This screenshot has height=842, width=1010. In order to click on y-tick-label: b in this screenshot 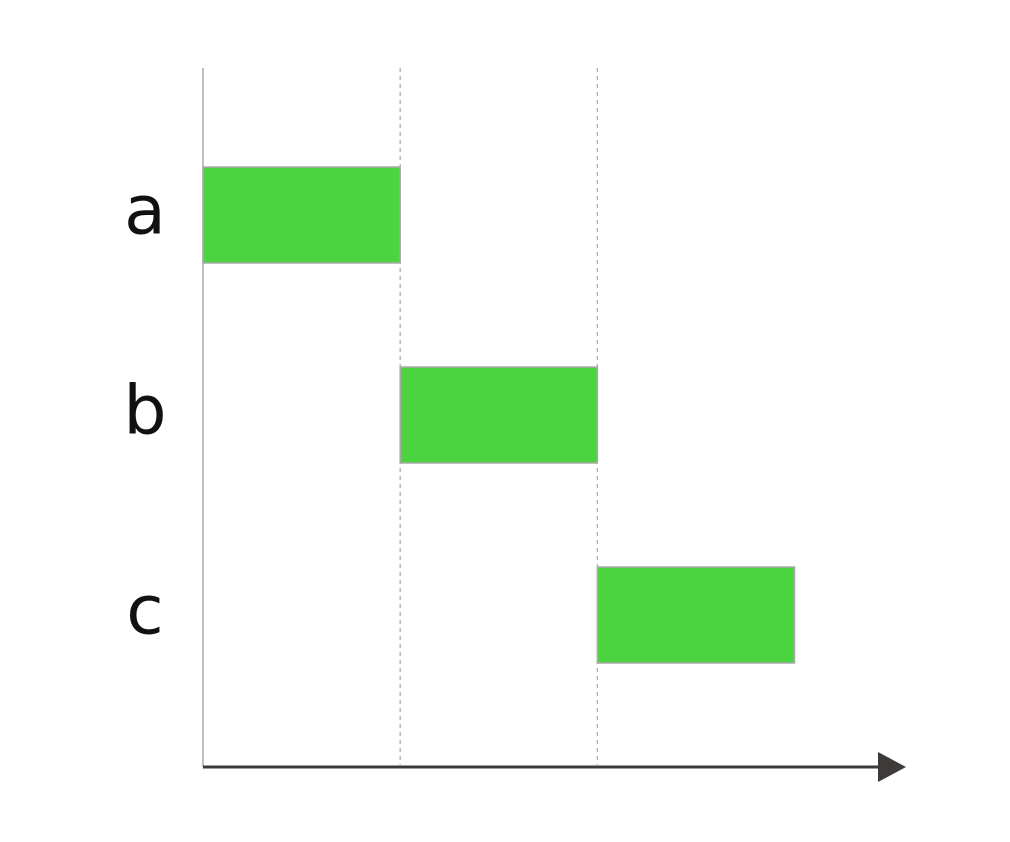, I will do `click(144, 411)`.